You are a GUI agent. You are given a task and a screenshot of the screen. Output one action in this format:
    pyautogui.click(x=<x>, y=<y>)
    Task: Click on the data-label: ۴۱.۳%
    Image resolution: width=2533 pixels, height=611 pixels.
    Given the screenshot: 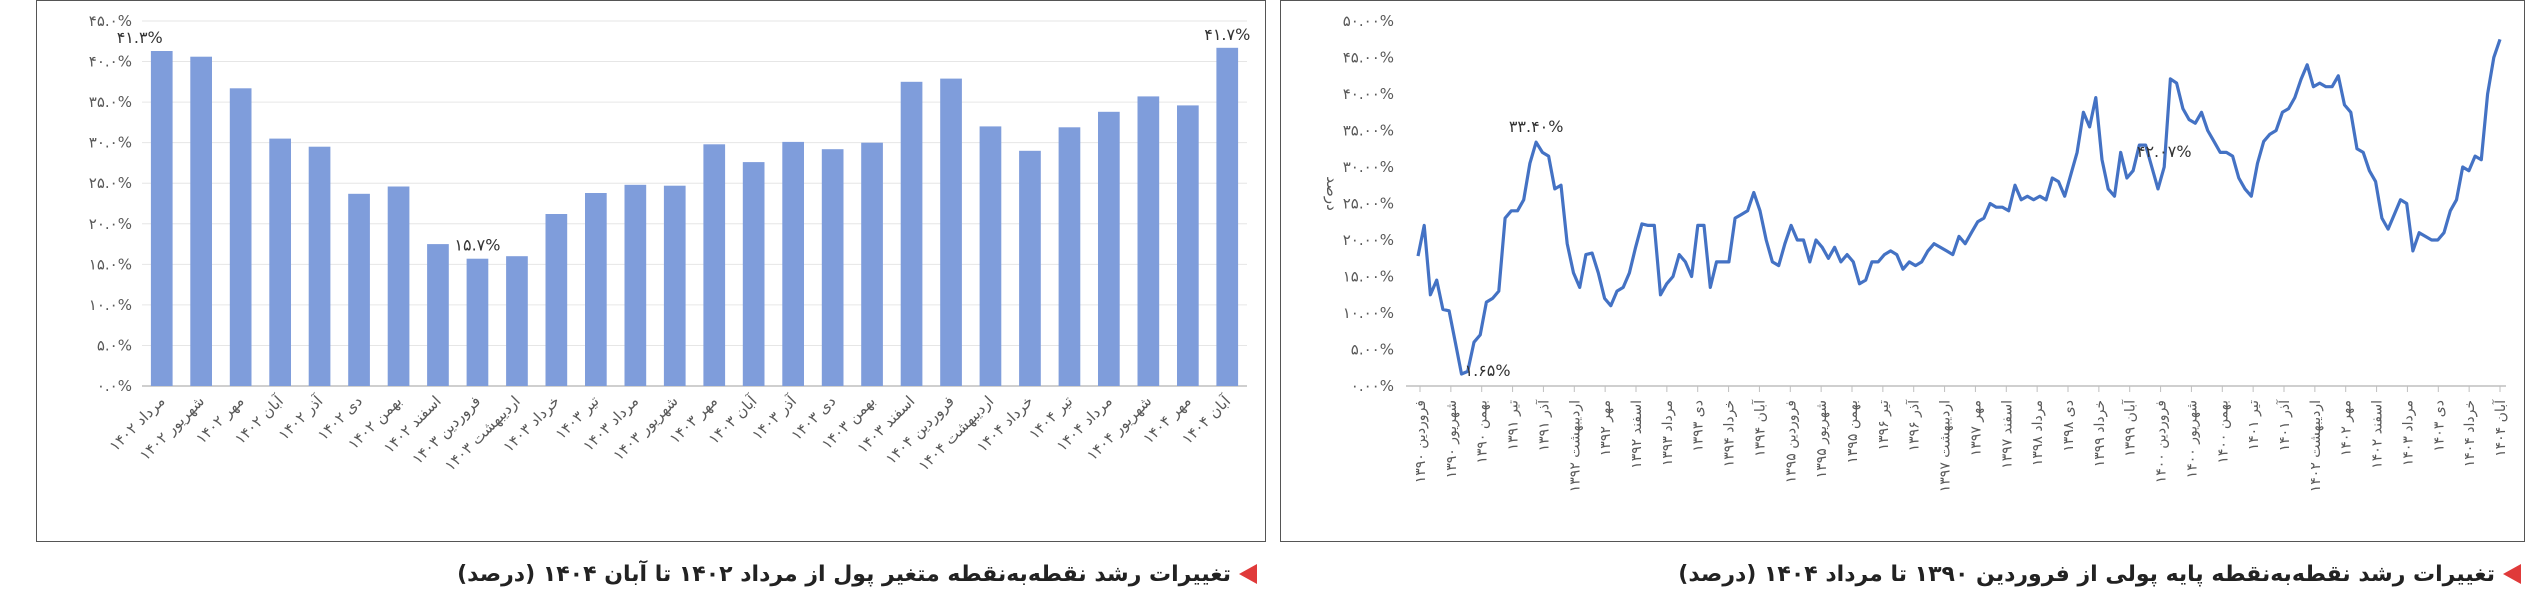 What is the action you would take?
    pyautogui.click(x=140, y=37)
    